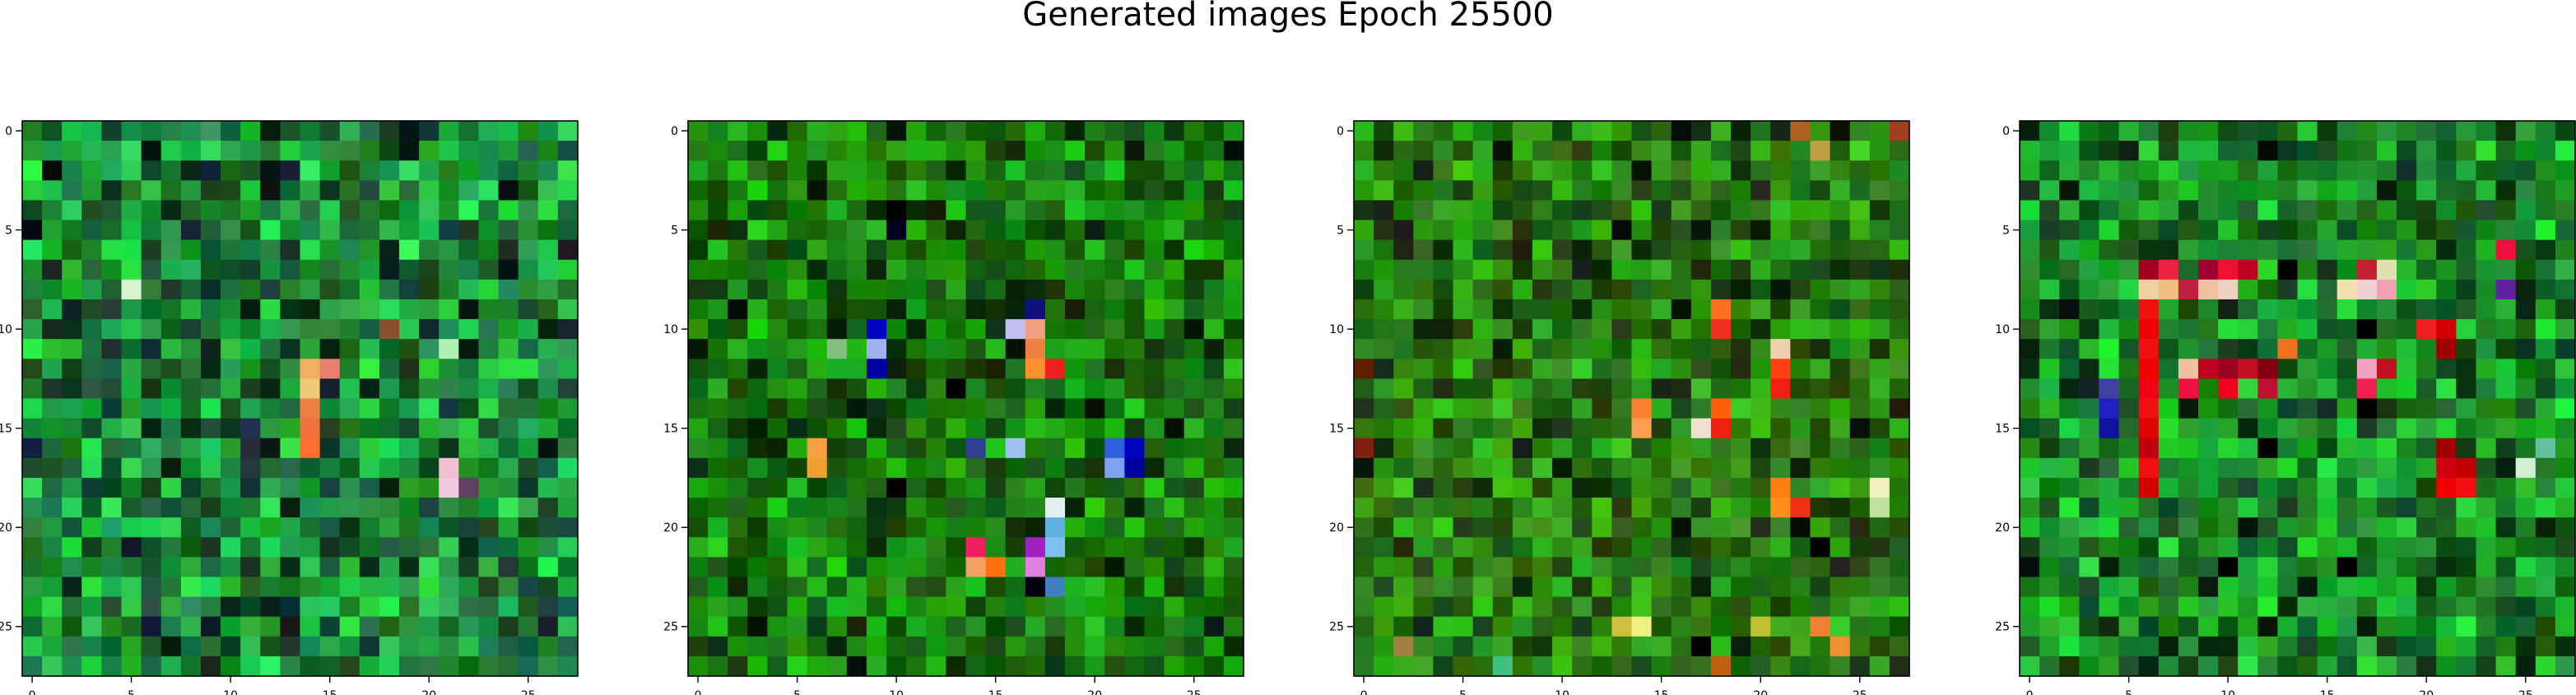 Image resolution: width=2576 pixels, height=695 pixels. Describe the element at coordinates (230, 692) in the screenshot. I see `x-tick-label: 10` at that location.